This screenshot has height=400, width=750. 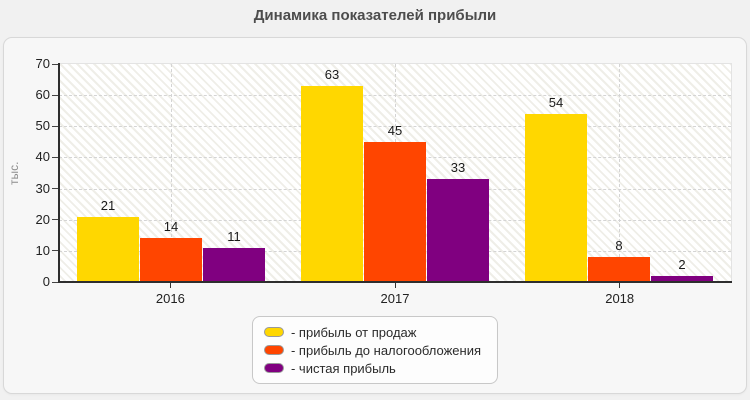 What do you see at coordinates (42, 219) in the screenshot?
I see `y-tick-label-20: 20` at bounding box center [42, 219].